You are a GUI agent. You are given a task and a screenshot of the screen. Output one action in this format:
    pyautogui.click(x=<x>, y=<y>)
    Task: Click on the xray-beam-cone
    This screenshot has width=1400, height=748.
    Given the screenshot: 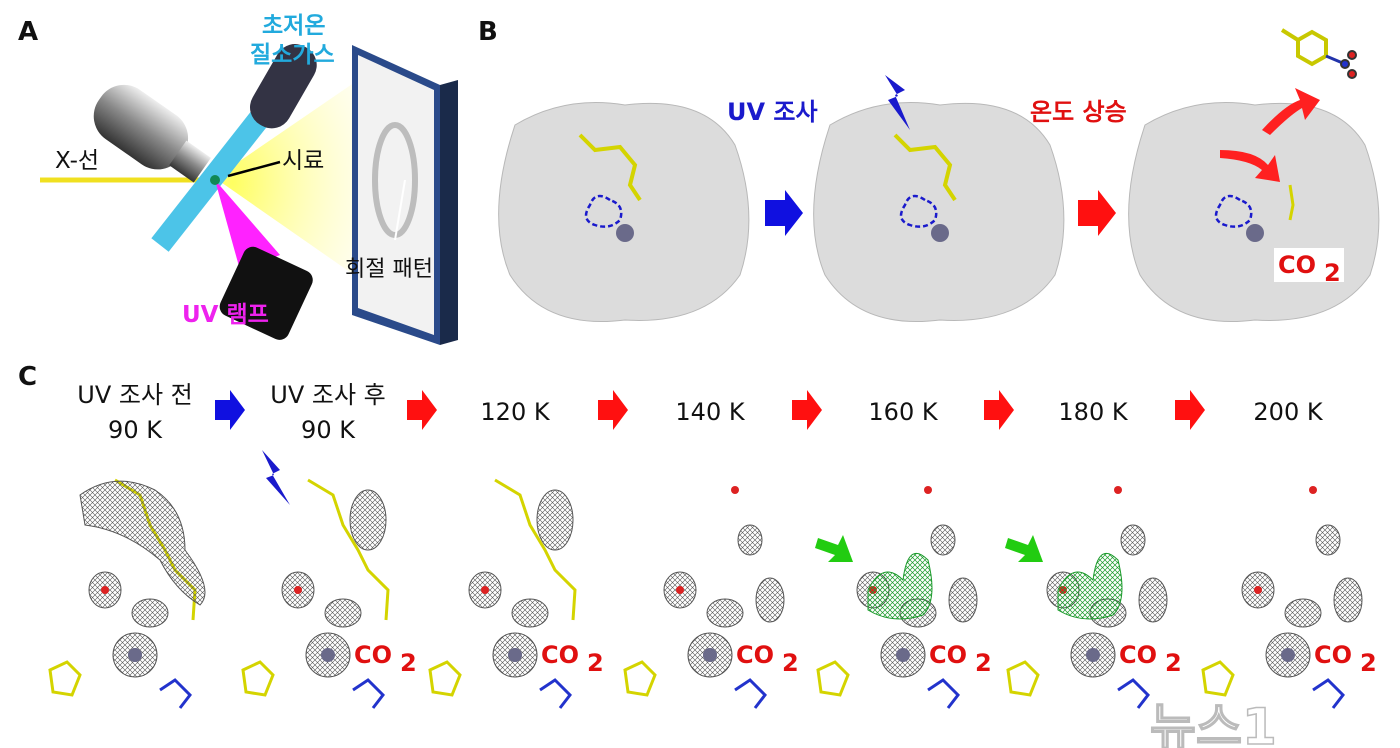 What is the action you would take?
    pyautogui.click(x=302, y=182)
    